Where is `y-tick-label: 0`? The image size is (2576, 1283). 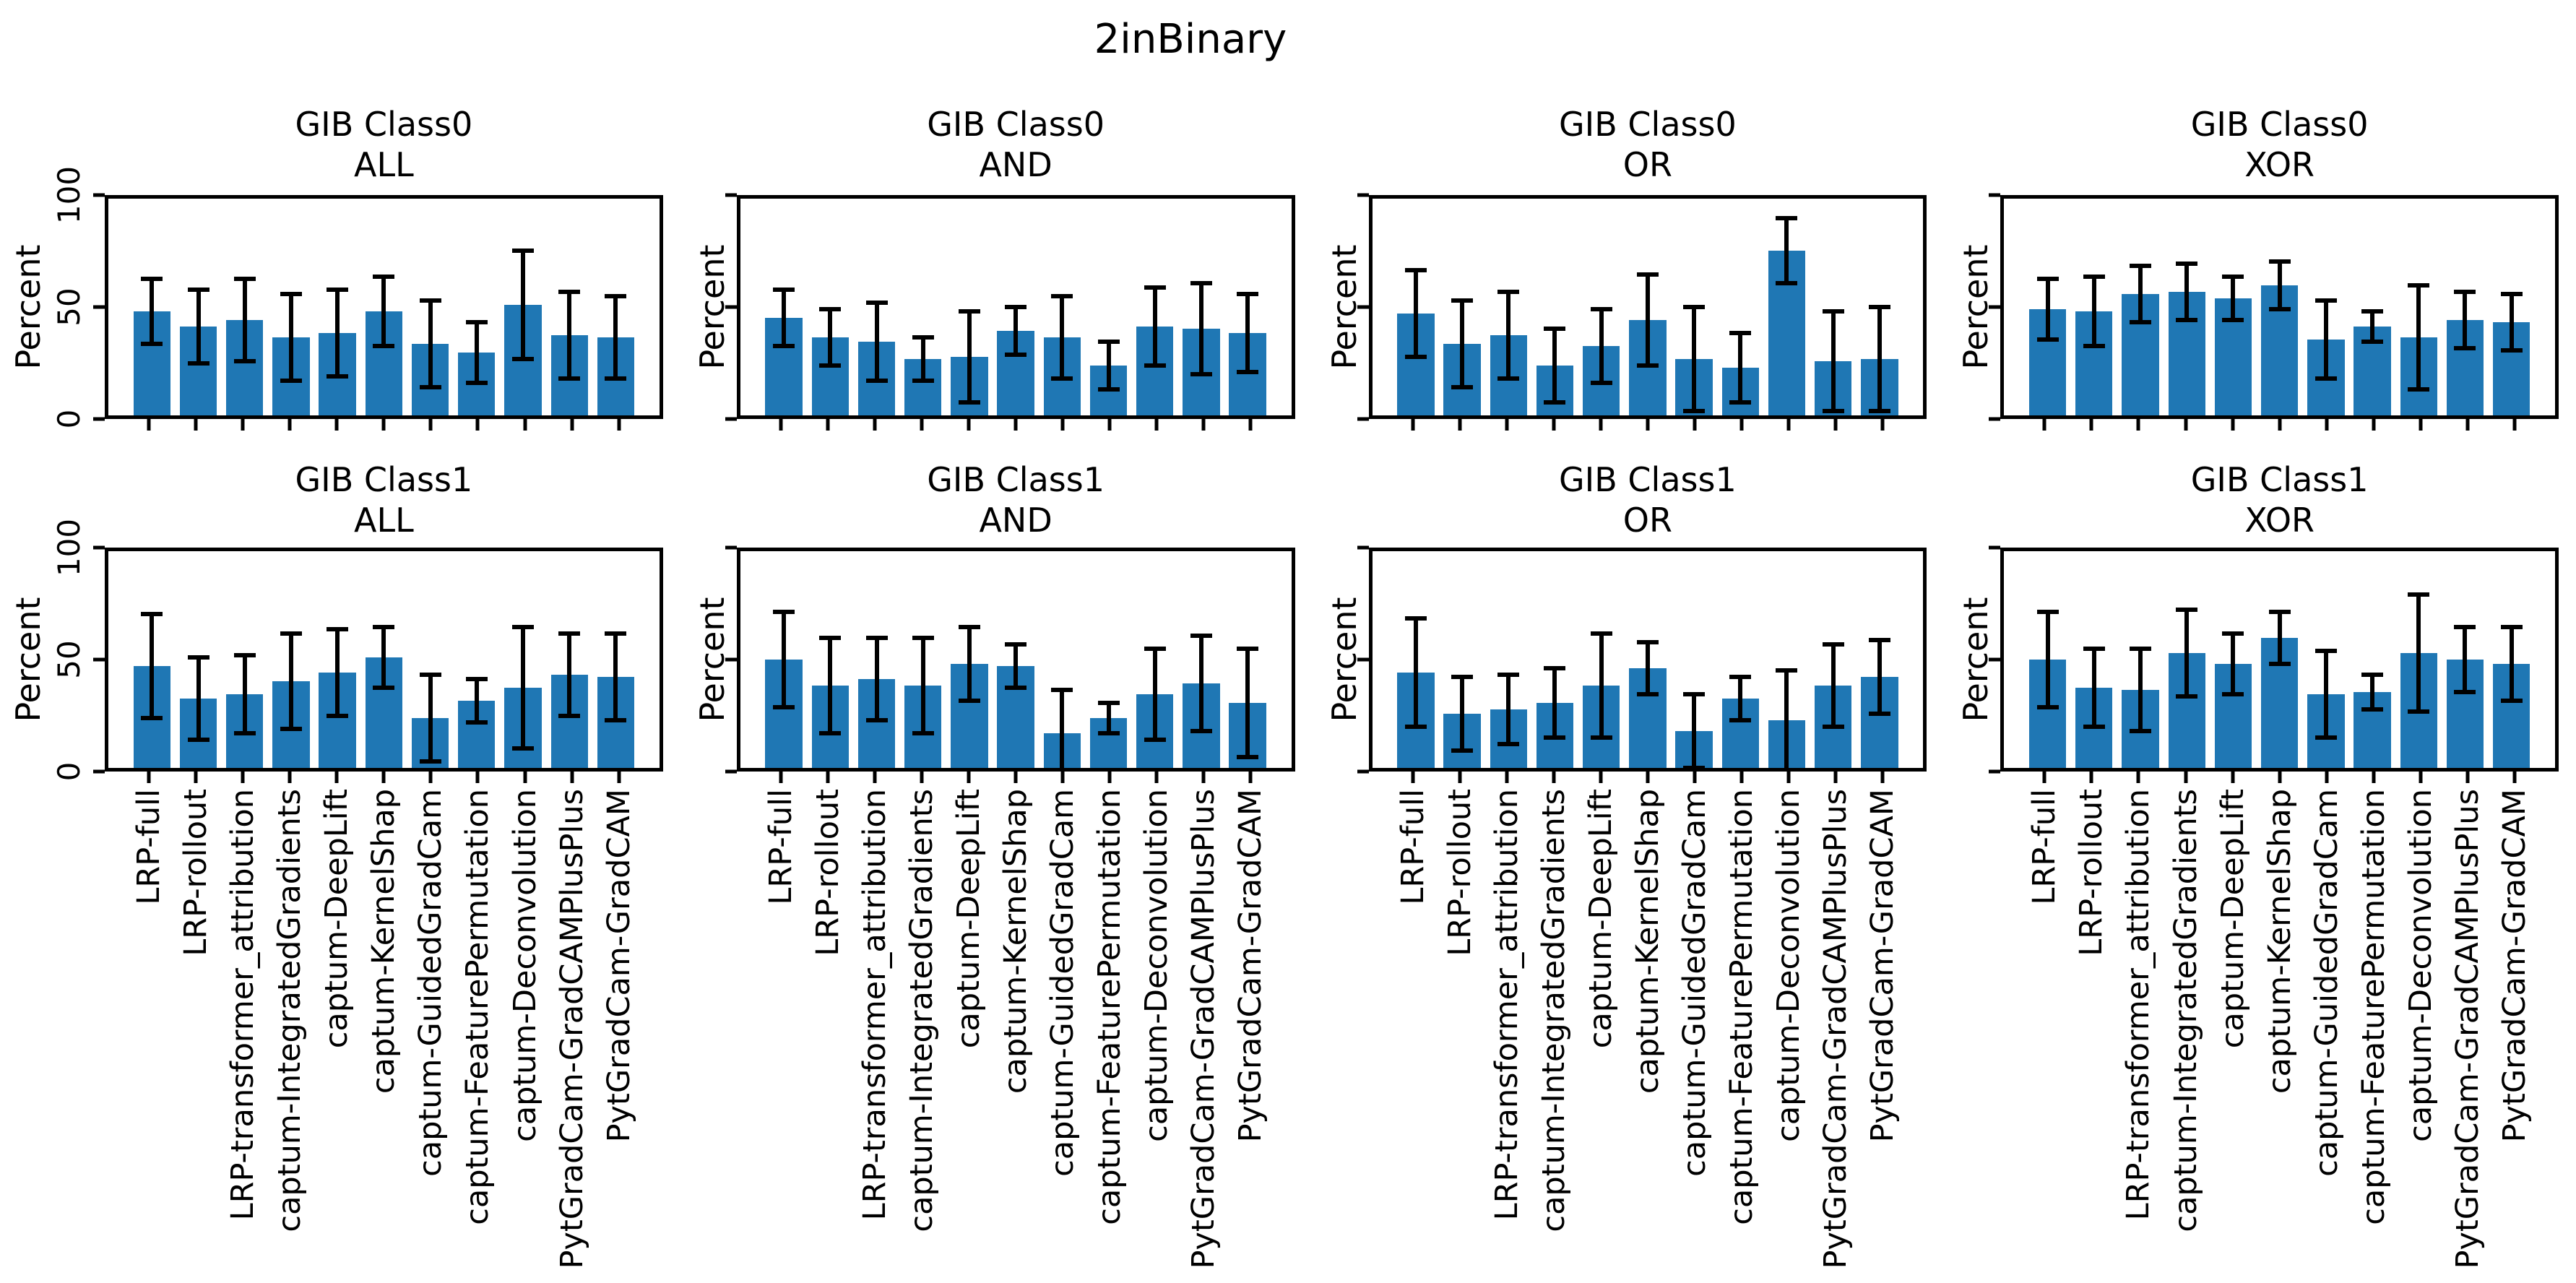 y-tick-label: 0 is located at coordinates (69, 771).